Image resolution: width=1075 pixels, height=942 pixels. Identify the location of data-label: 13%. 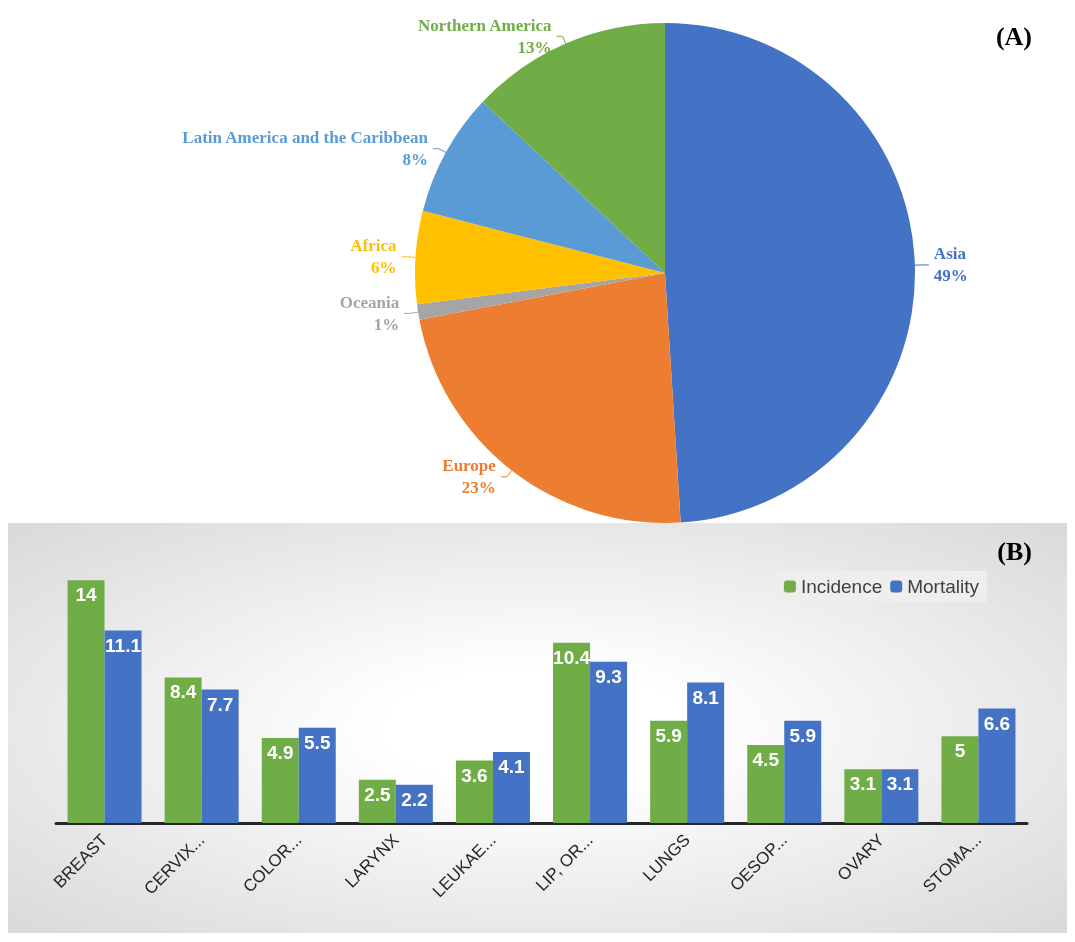
(534, 47).